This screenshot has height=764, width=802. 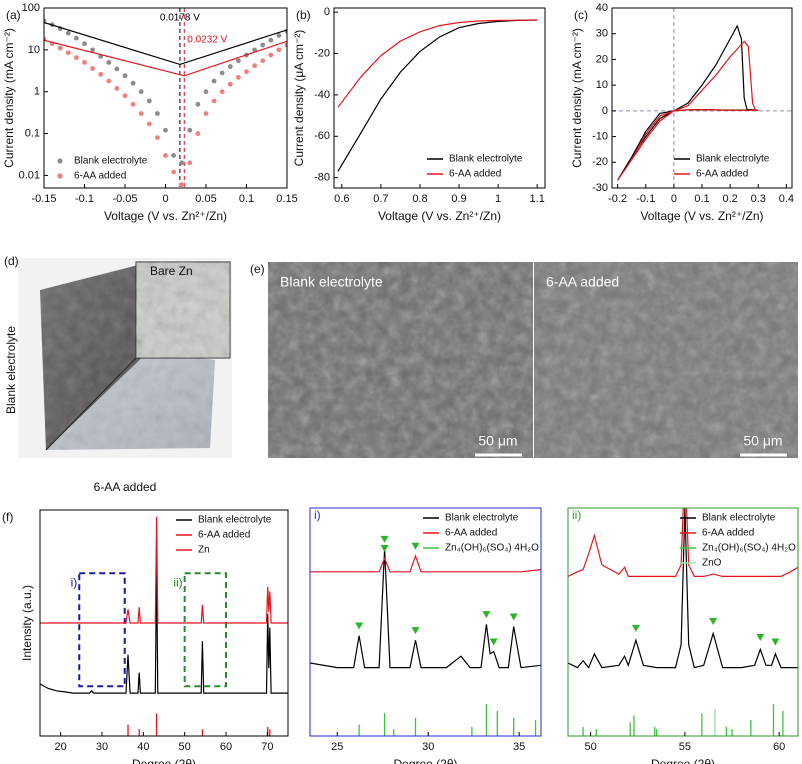 What do you see at coordinates (486, 159) in the screenshot?
I see `legend-label: Blank electrolyte` at bounding box center [486, 159].